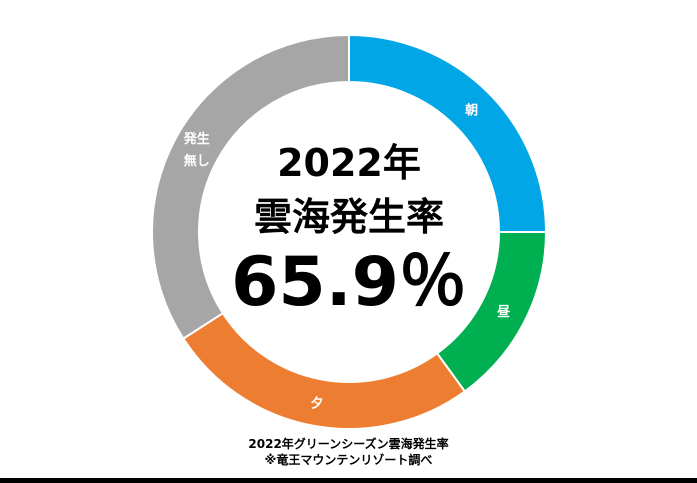  I want to click on caption-source-note: ※竜王マウンテンリゾート調べ, so click(348, 460).